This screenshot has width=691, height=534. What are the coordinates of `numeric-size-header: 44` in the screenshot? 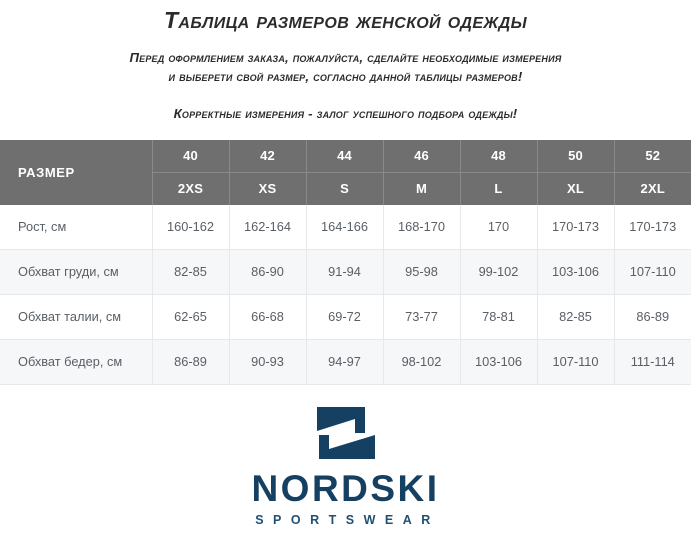 It's located at (345, 156).